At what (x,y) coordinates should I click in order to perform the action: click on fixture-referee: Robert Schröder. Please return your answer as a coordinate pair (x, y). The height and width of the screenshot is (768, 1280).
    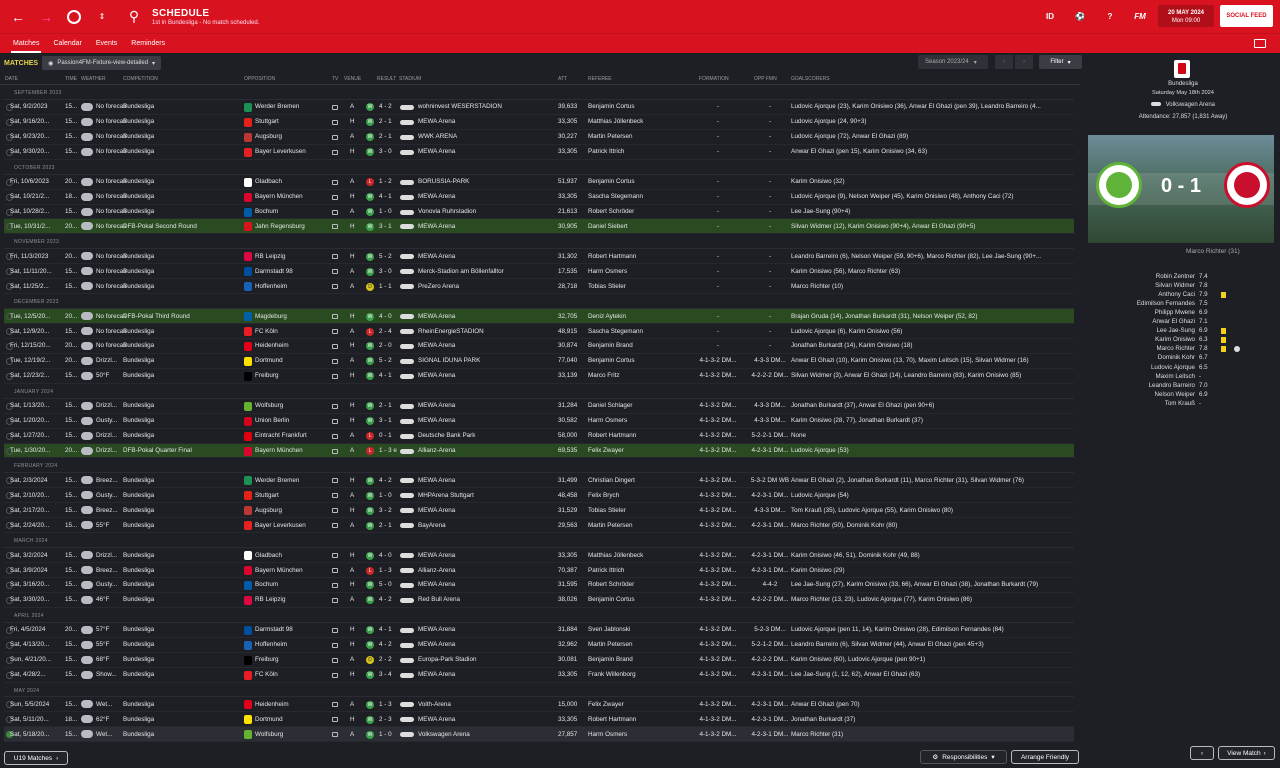
    Looking at the image, I should click on (611, 585).